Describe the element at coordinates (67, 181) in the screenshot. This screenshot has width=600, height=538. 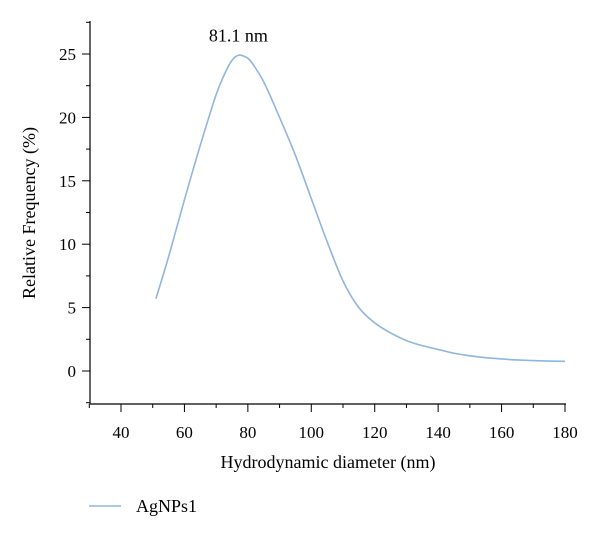
I see `y-tick-label: 15` at that location.